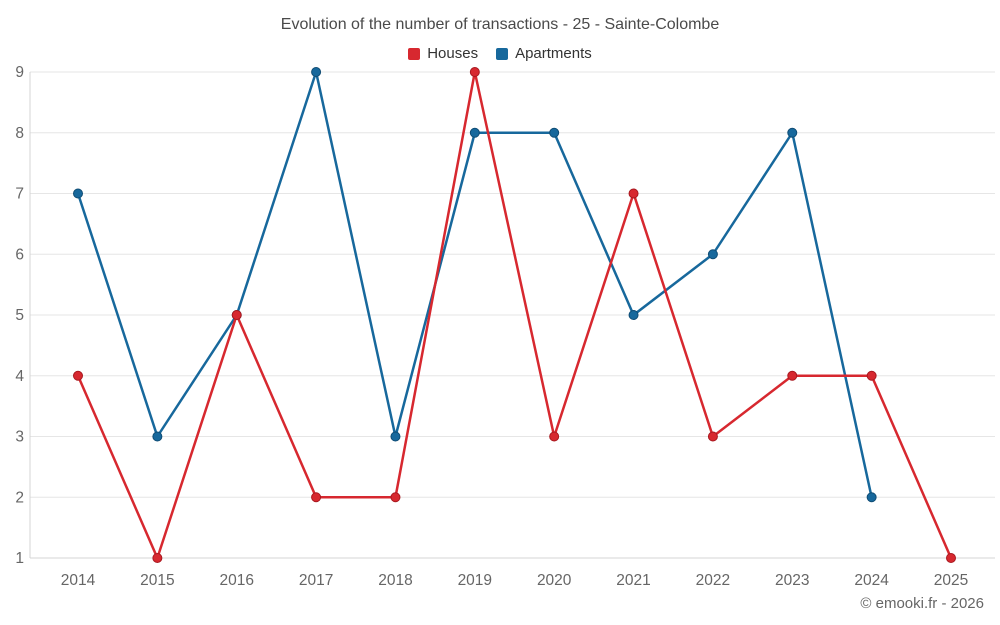 The height and width of the screenshot is (625, 1000). Describe the element at coordinates (19, 254) in the screenshot. I see `svg-text: 6` at that location.